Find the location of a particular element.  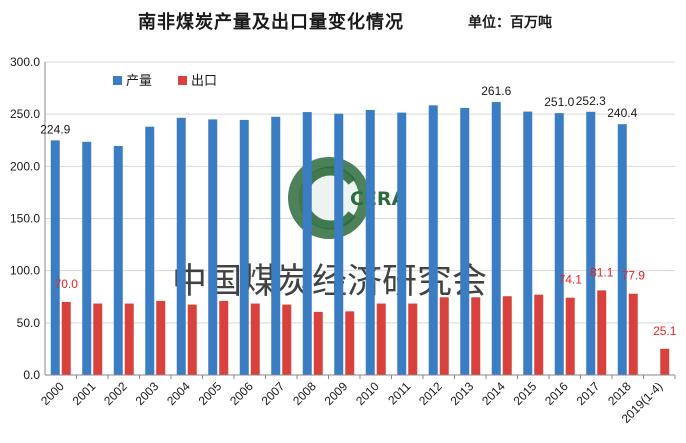

x-tick-label: 2001 is located at coordinates (84, 393).